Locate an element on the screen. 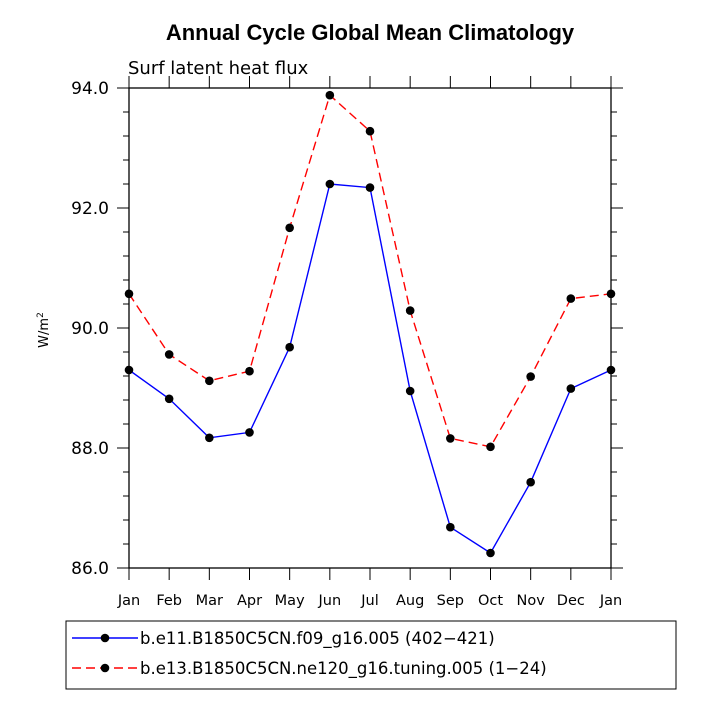 This screenshot has width=706, height=706. x-tick-label: Dec is located at coordinates (571, 601).